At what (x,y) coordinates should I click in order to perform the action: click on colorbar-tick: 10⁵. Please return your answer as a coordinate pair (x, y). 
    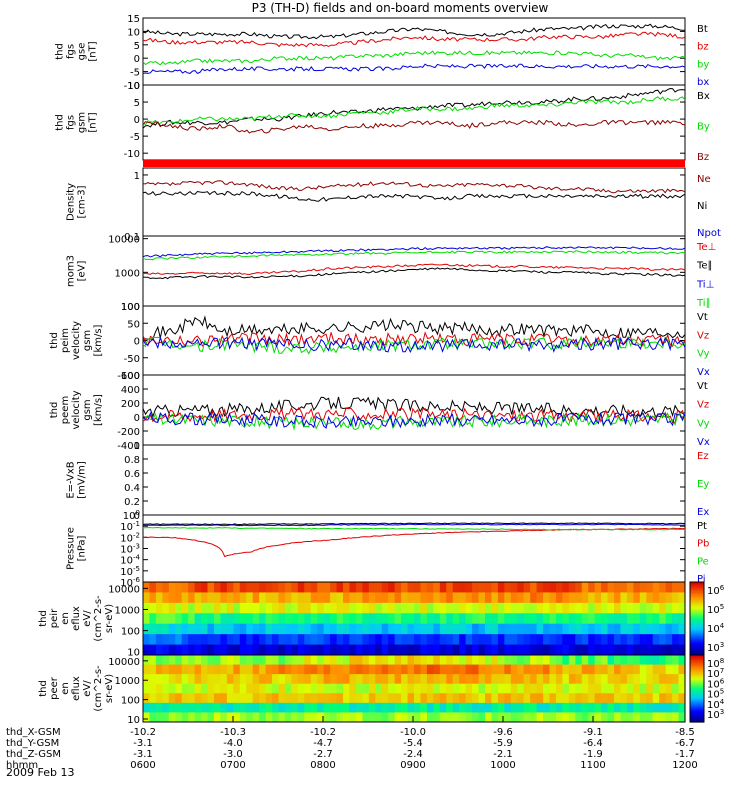
    Looking at the image, I should click on (715, 609).